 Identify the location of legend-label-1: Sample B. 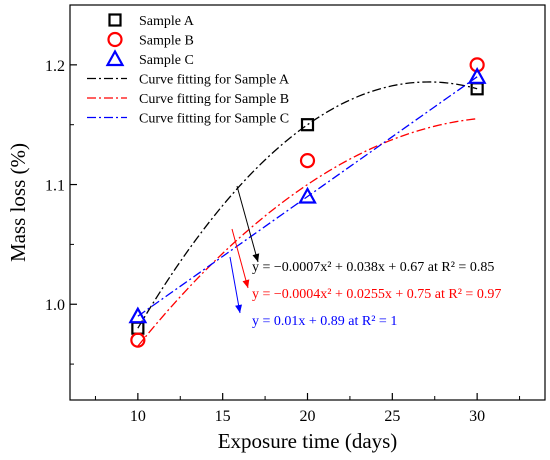
(166, 41).